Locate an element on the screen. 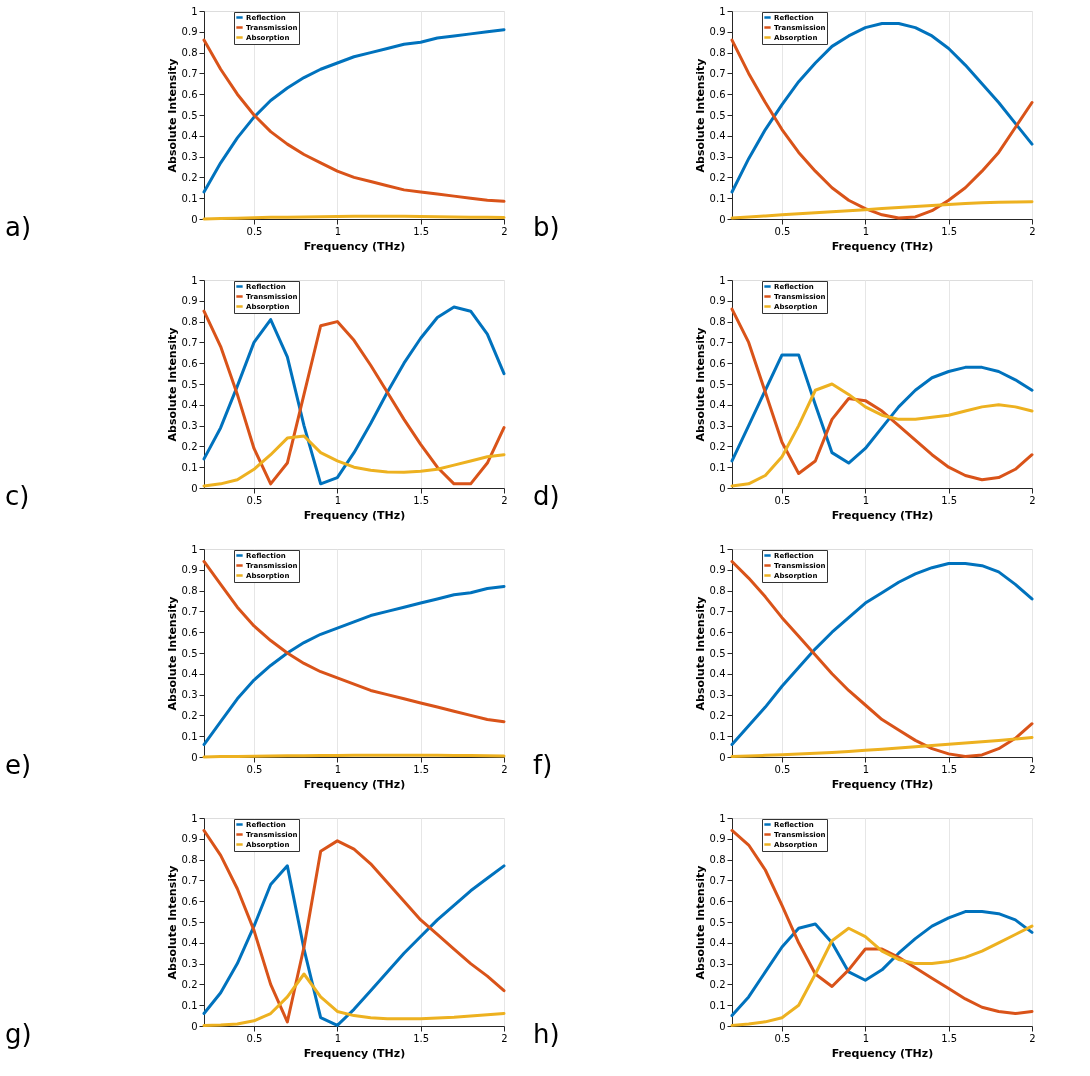 The width and height of the screenshot is (1090, 1076). text: c) is located at coordinates (17, 496).